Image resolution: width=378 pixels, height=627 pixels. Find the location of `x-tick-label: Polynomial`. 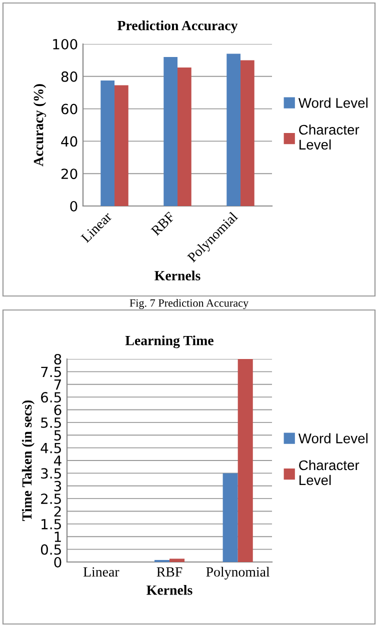

x-tick-label: Polynomial is located at coordinates (238, 573).